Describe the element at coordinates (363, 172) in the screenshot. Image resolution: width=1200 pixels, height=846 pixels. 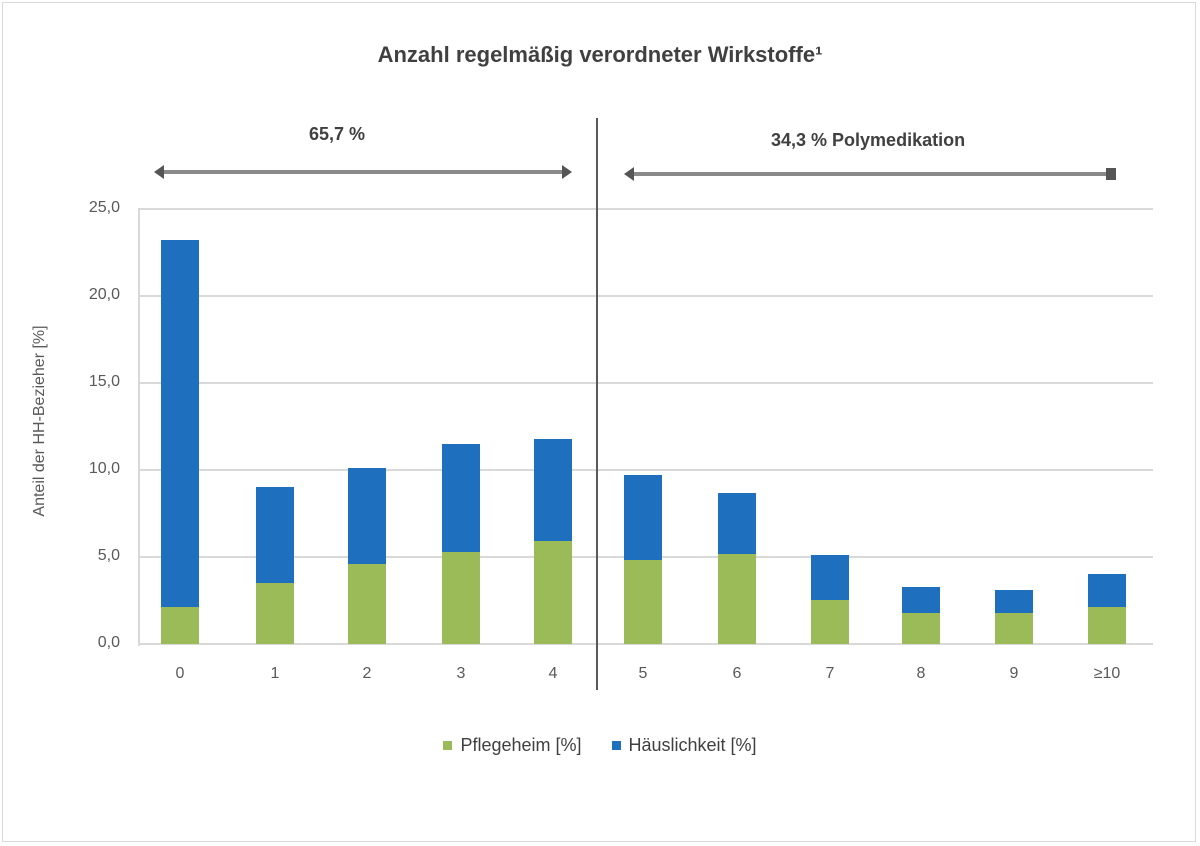
I see `left-span-arrow` at that location.